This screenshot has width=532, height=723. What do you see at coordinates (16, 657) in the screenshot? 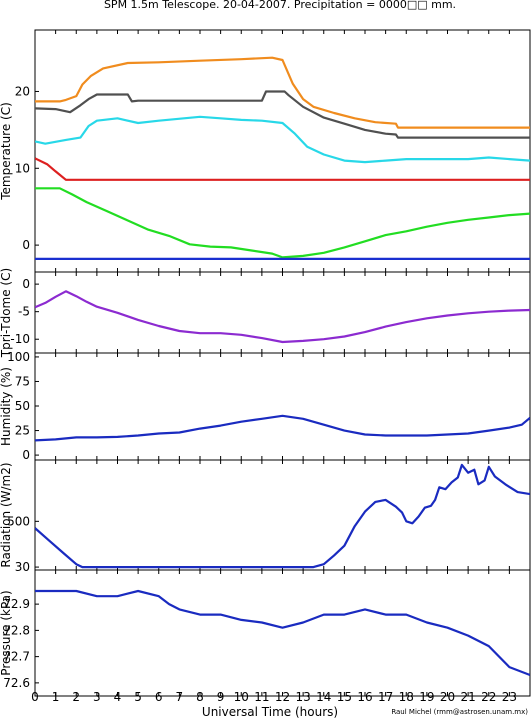
I see `y-tick-label: 72.7` at bounding box center [16, 657].